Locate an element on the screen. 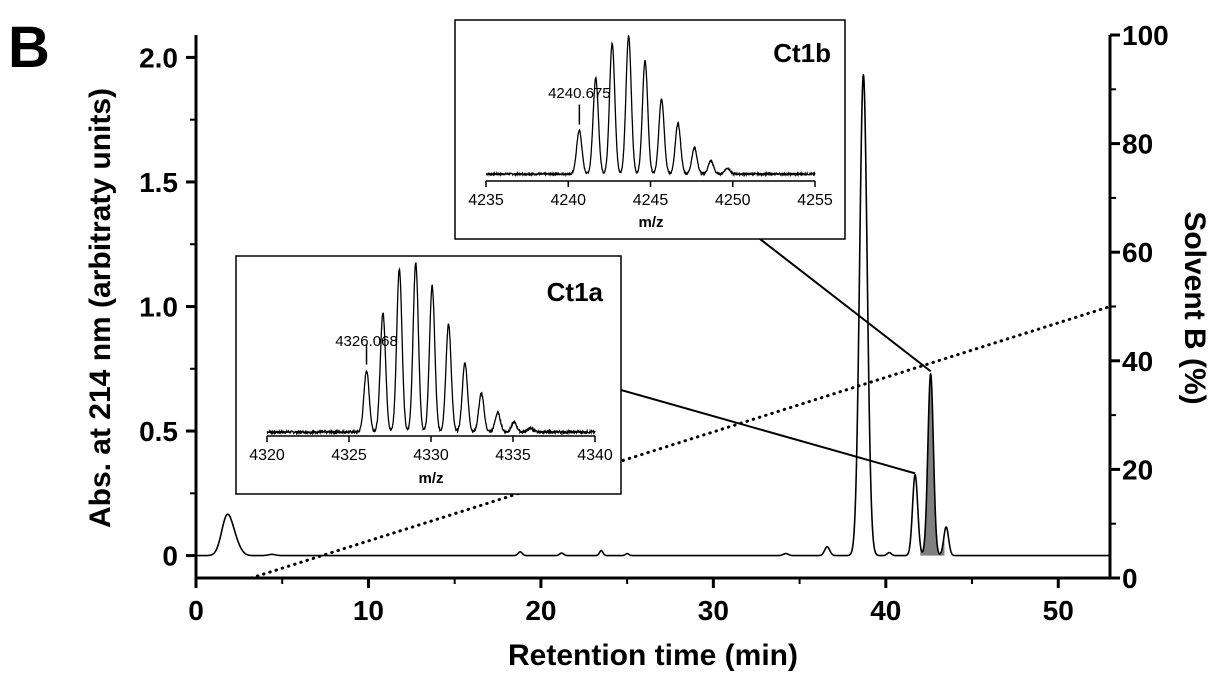 The image size is (1211, 675). ct1a-x-tick-label: 4320 is located at coordinates (267, 455).